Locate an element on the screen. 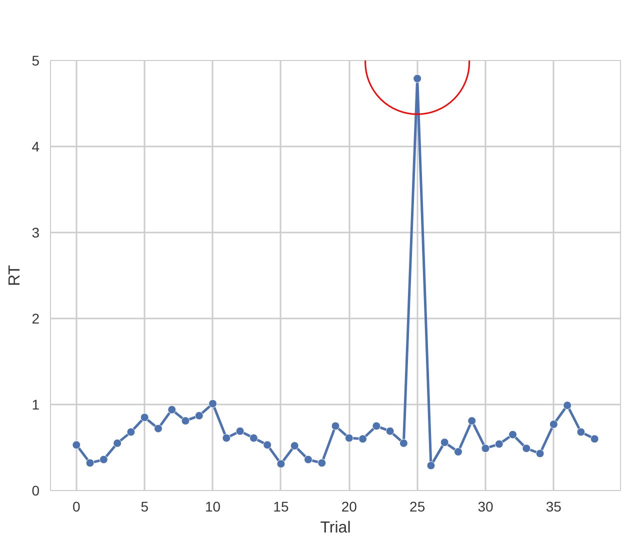 This screenshot has width=624, height=542. x-tick-label: 25 is located at coordinates (418, 506).